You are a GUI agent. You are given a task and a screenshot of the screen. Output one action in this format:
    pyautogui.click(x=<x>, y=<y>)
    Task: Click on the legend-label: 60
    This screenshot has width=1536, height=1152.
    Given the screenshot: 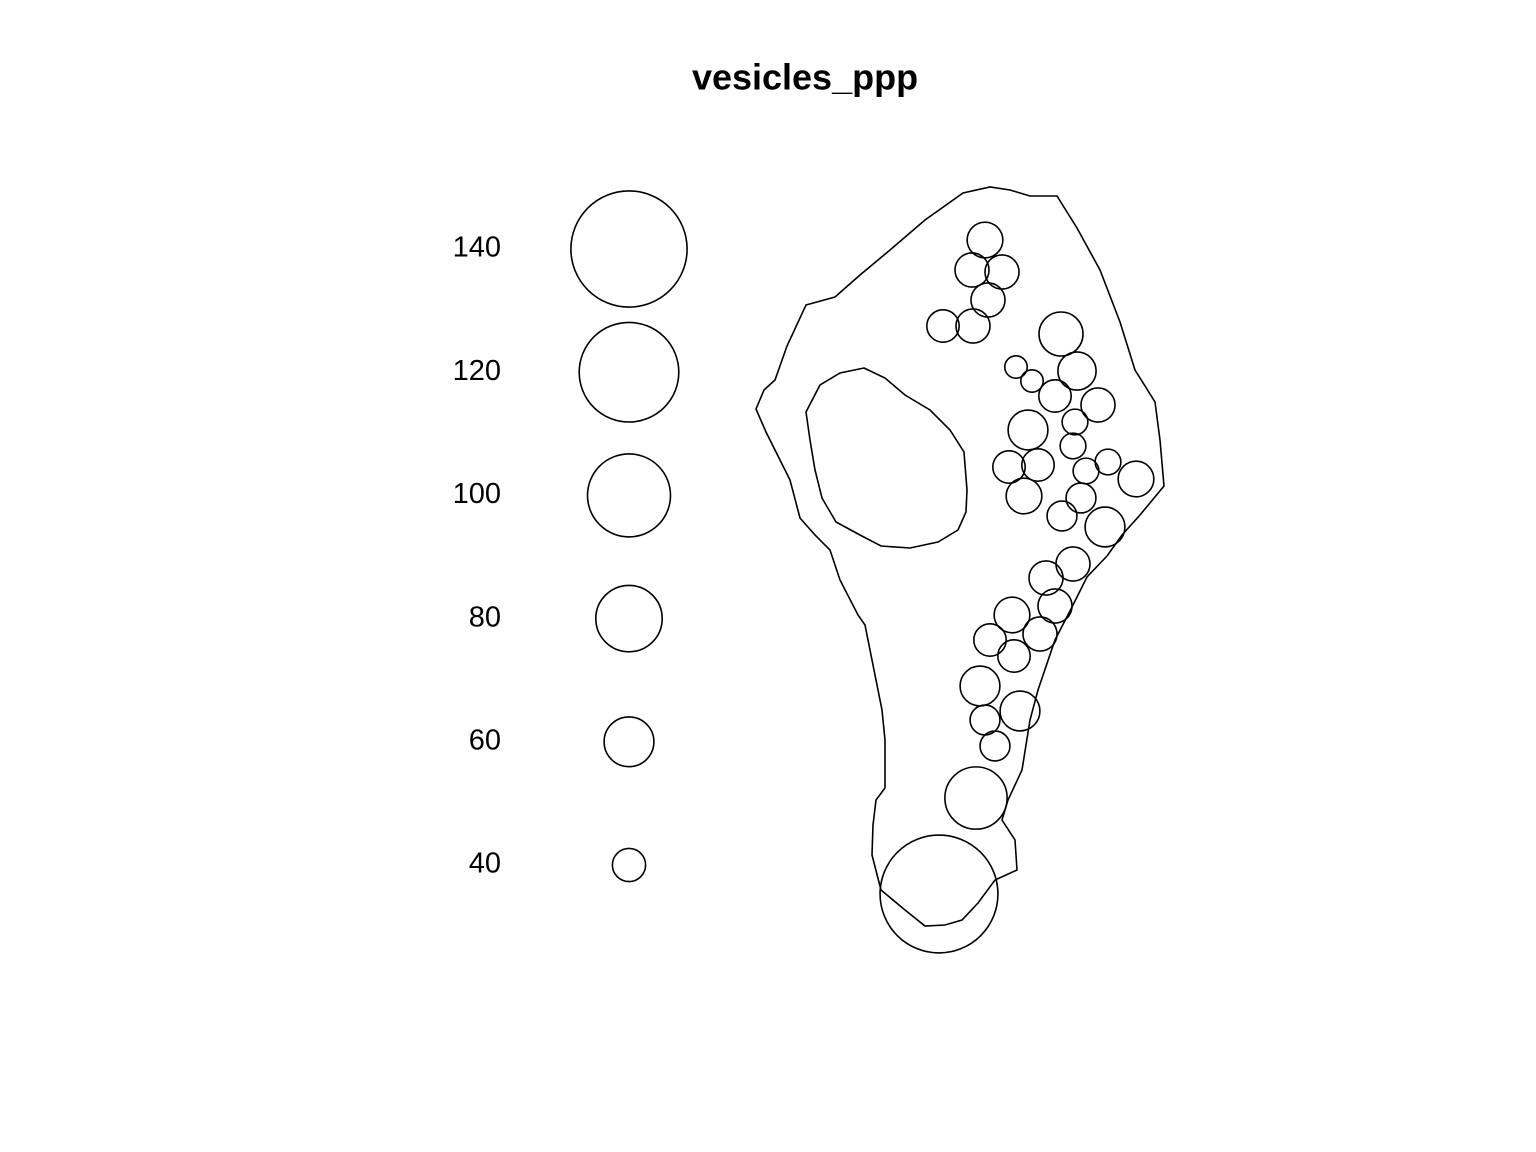 What is the action you would take?
    pyautogui.click(x=485, y=740)
    